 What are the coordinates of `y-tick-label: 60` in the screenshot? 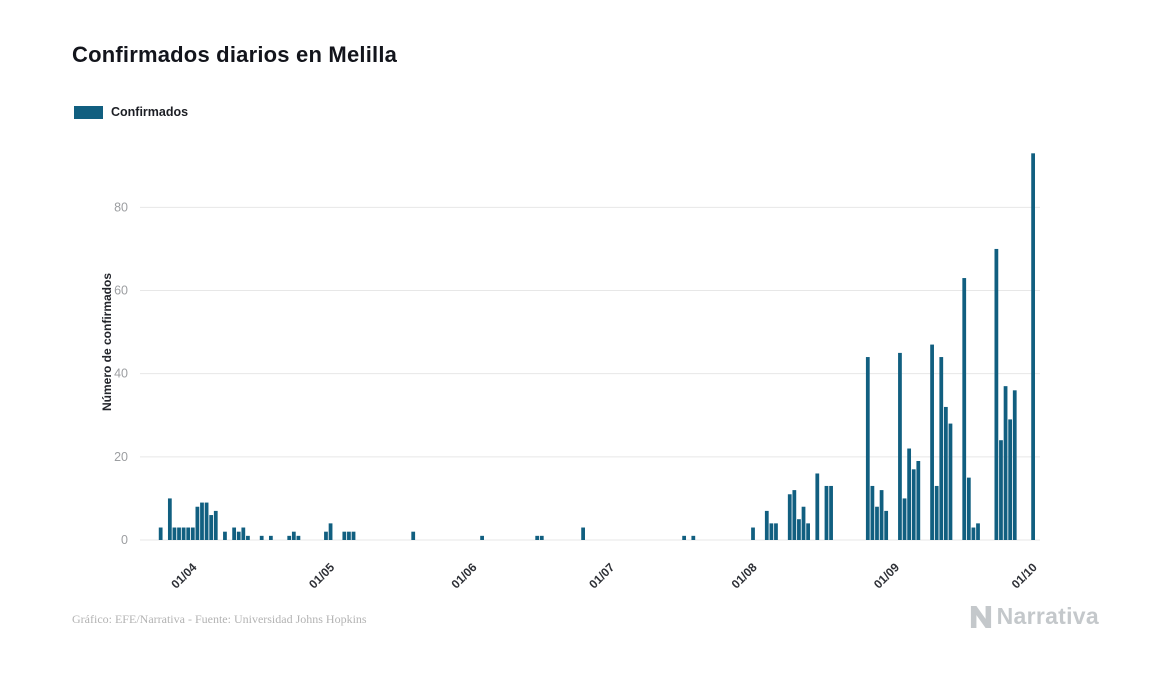 It's located at (121, 291).